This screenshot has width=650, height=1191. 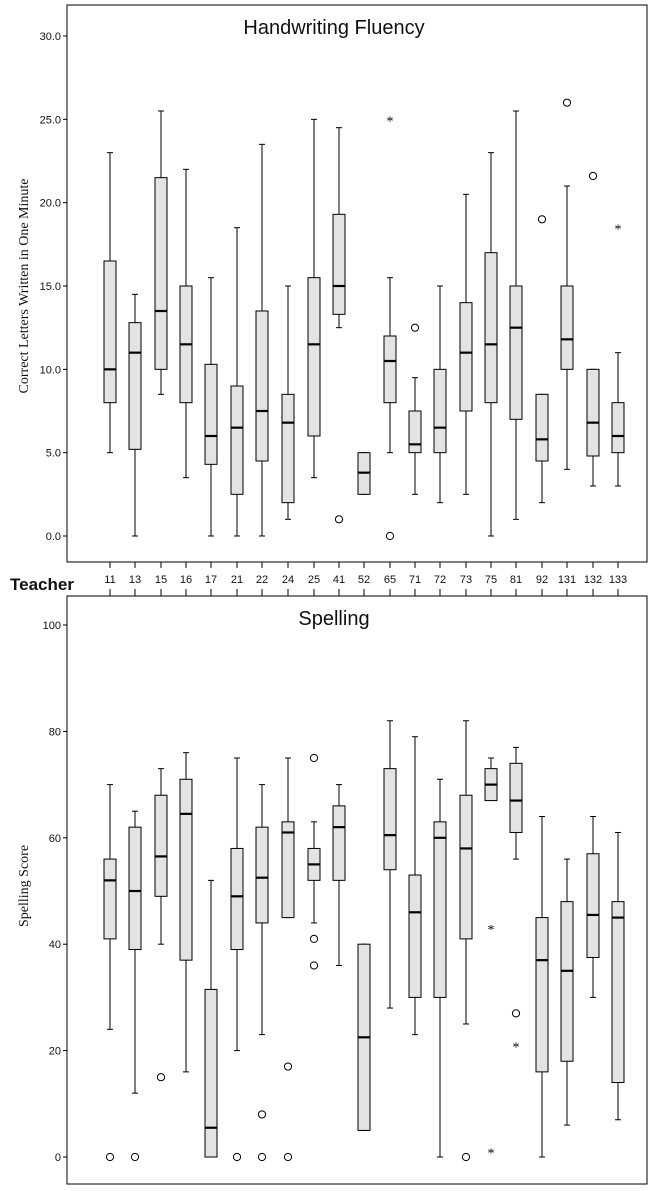 What do you see at coordinates (466, 580) in the screenshot?
I see `category-label: 73` at bounding box center [466, 580].